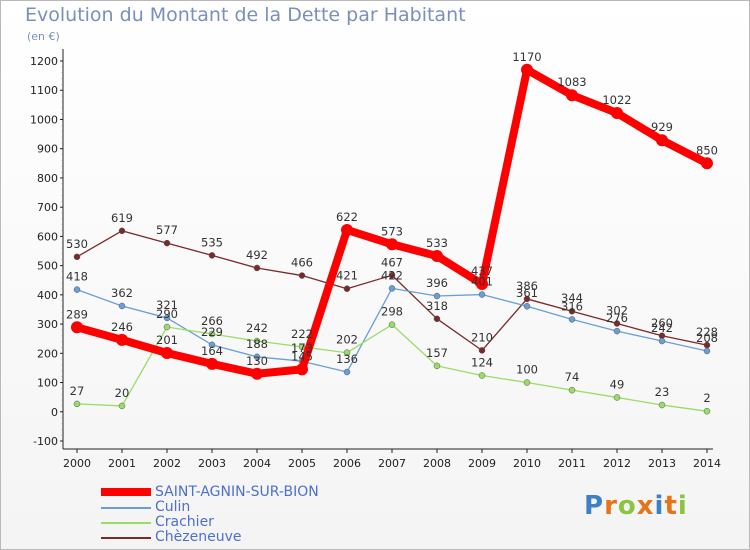 This screenshot has width=750, height=550. Describe the element at coordinates (212, 242) in the screenshot. I see `data-label: 535` at that location.